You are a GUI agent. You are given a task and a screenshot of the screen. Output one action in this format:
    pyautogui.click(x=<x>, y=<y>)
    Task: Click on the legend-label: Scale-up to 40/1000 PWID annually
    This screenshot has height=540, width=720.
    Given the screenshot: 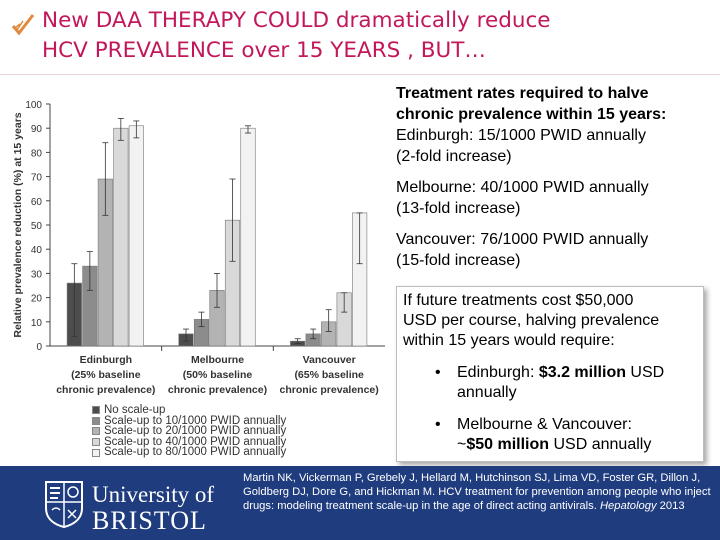 What is the action you would take?
    pyautogui.click(x=195, y=441)
    